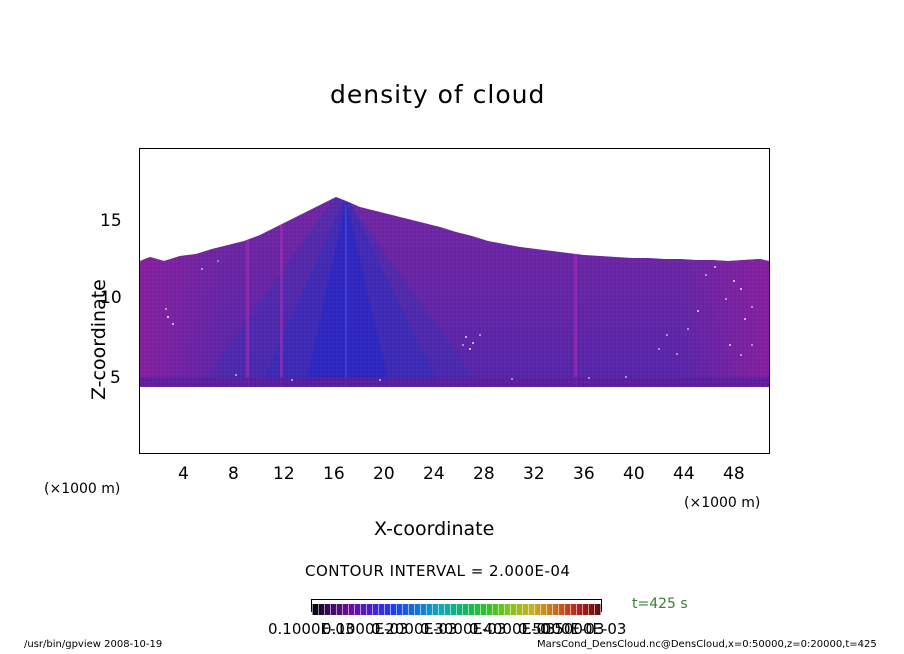 The height and width of the screenshot is (654, 904). Describe the element at coordinates (414, 629) in the screenshot. I see `cbar-label-2: 0.2000E-03` at that location.